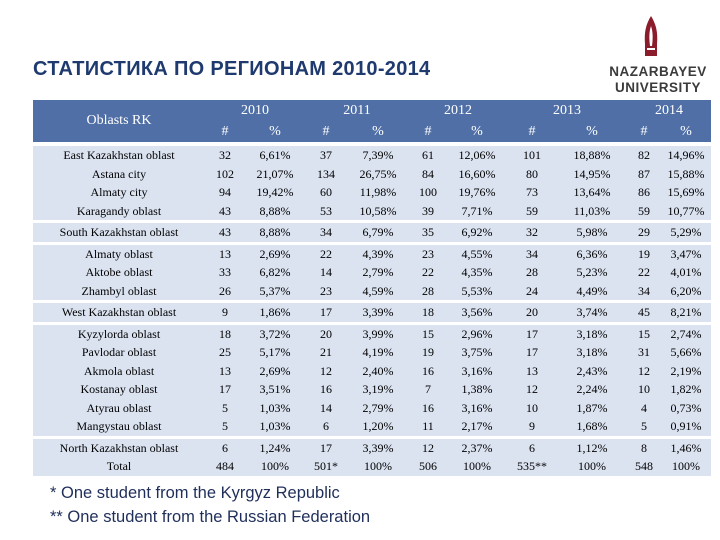 The image size is (720, 540). I want to click on percent-cell: 19,42%, so click(275, 192).